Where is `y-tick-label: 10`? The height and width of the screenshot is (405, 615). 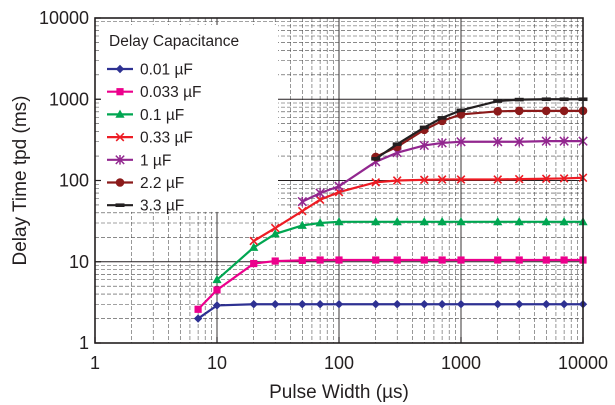
y-tick-label: 10 is located at coordinates (79, 262).